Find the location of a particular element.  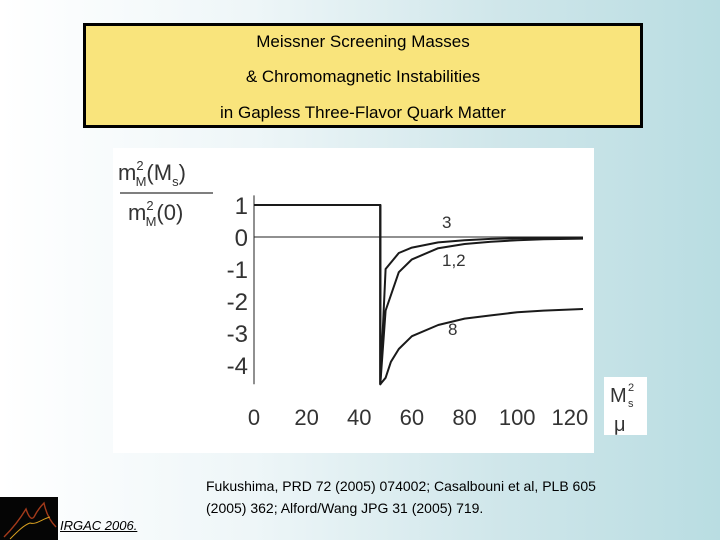

title-line-2: & Chromomagnetic Instabilities is located at coordinates (363, 76).